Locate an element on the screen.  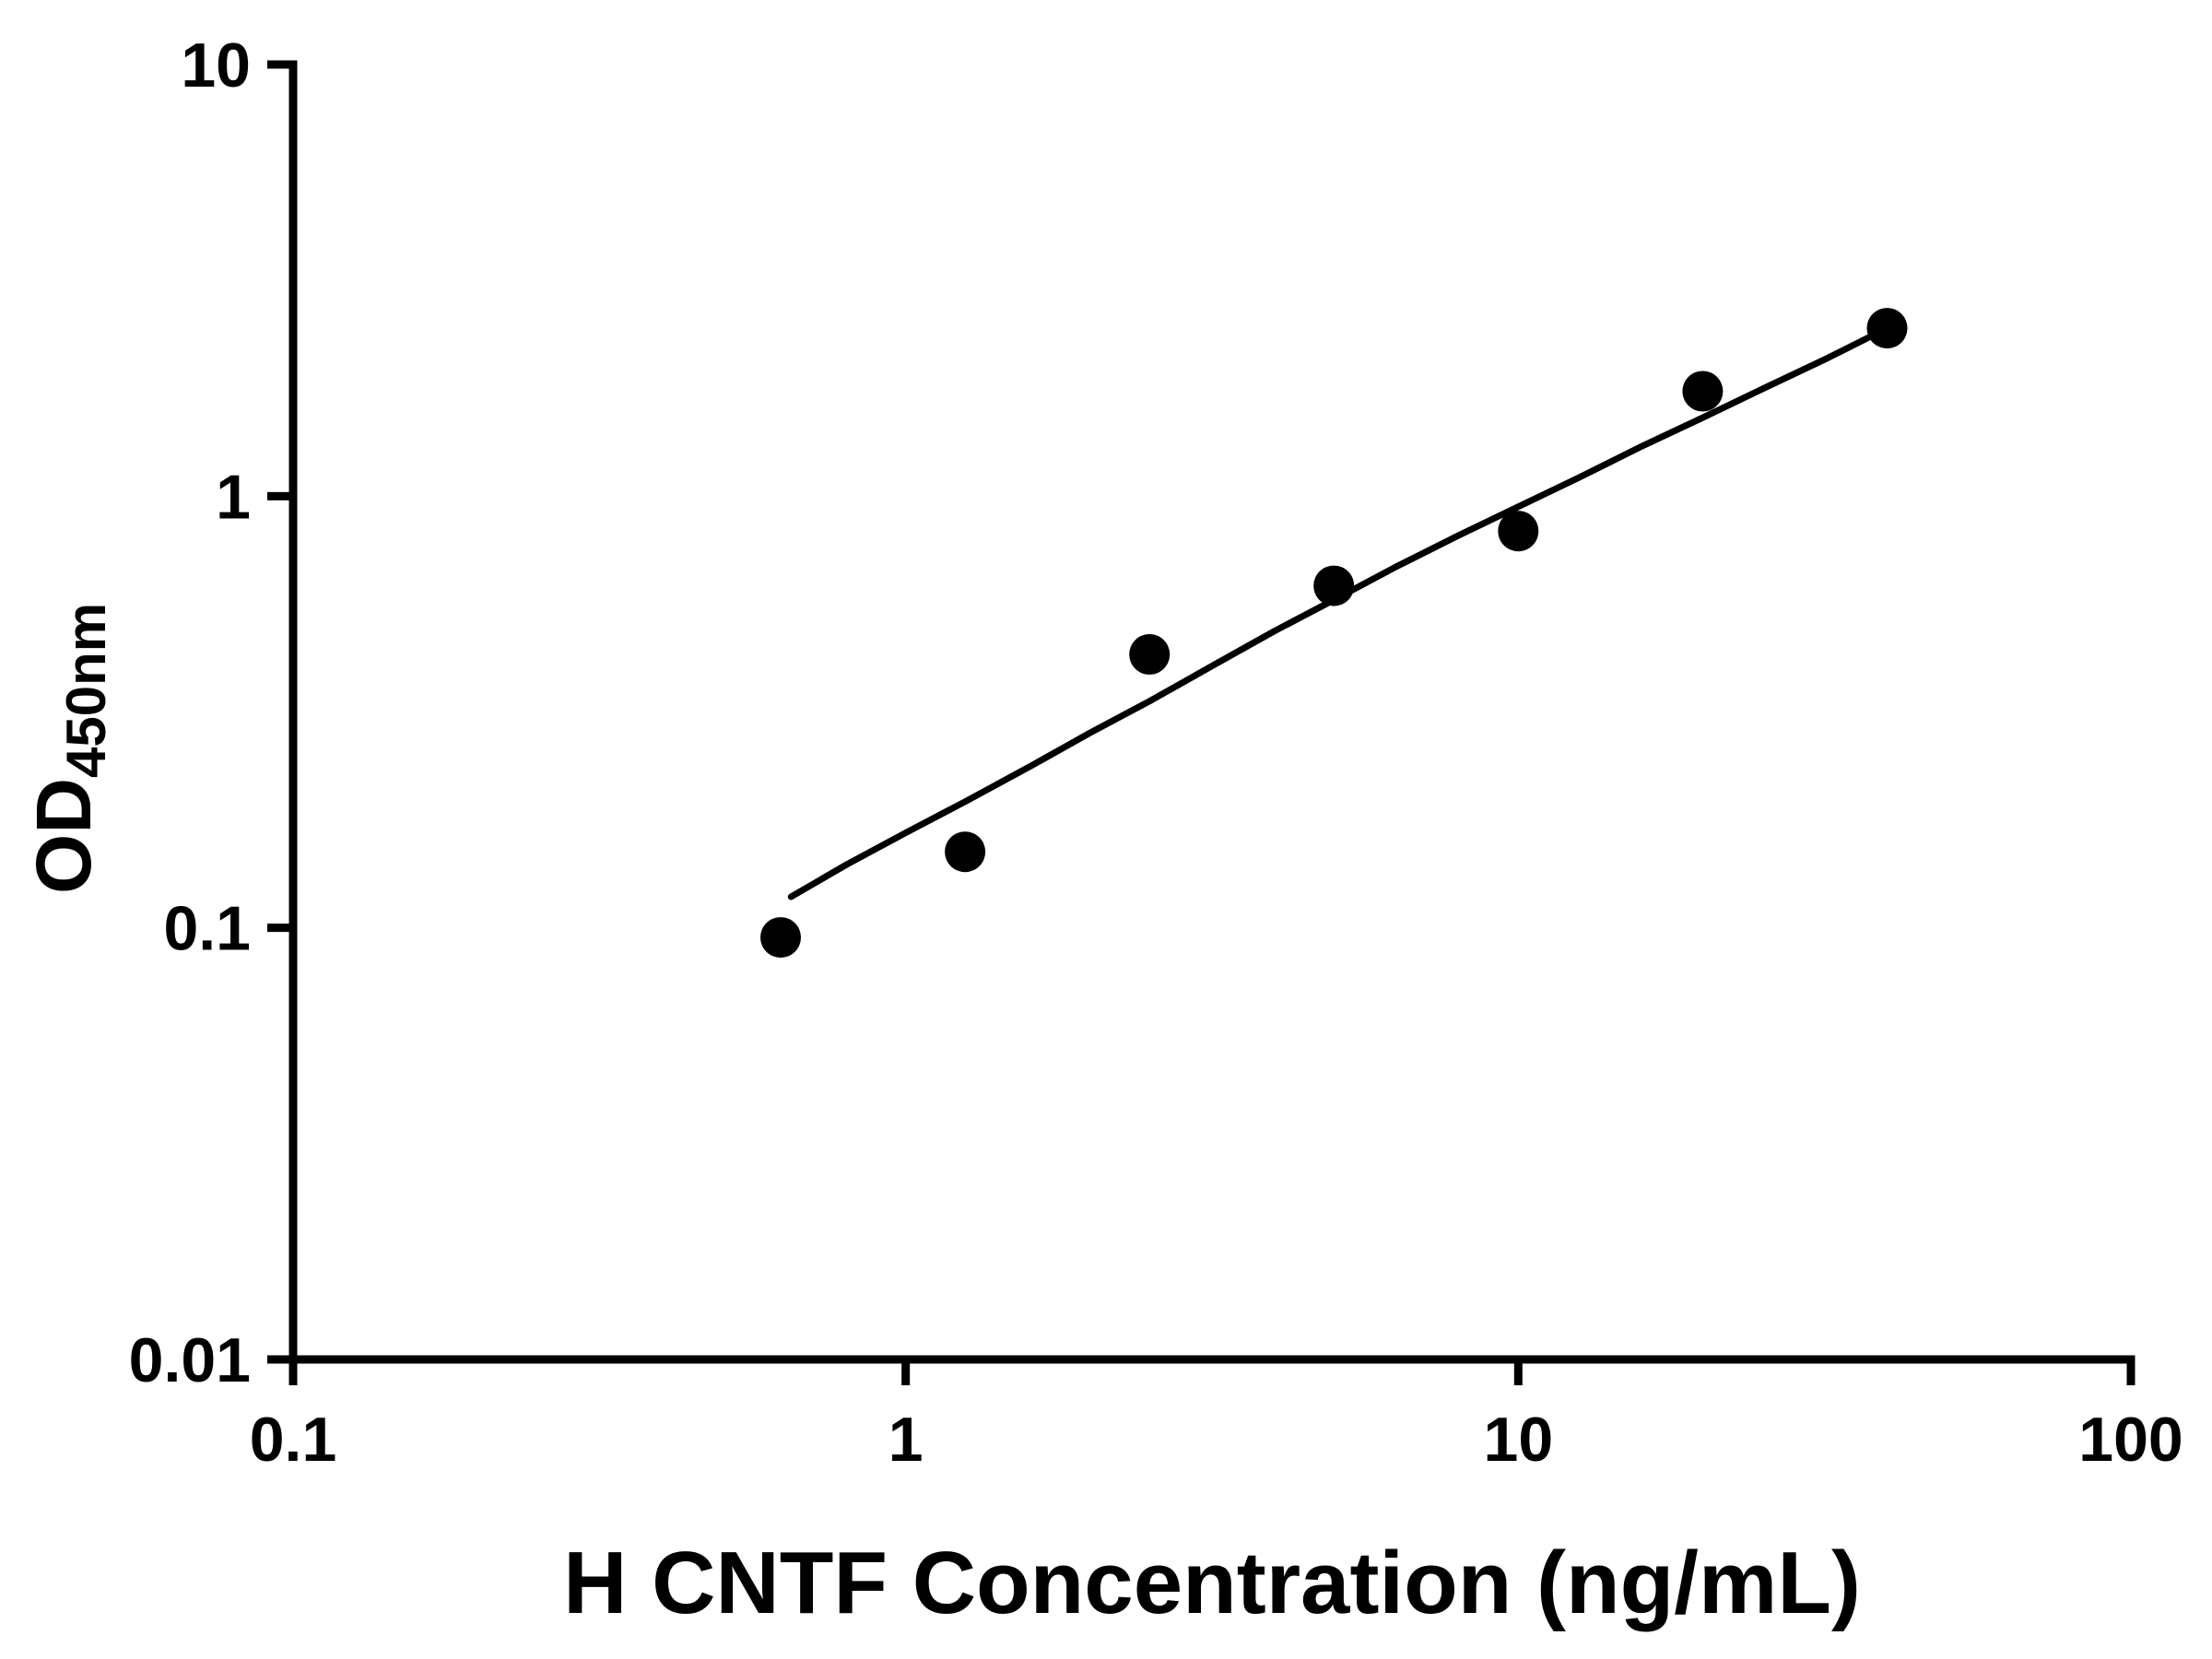
y-axis-title: OD450nm is located at coordinates (68, 748).